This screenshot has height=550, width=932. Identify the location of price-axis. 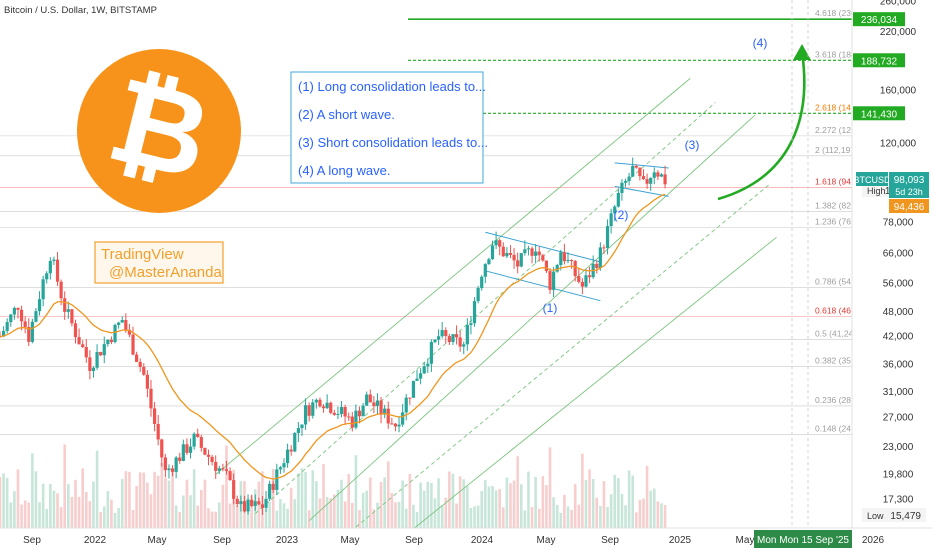
(892, 275).